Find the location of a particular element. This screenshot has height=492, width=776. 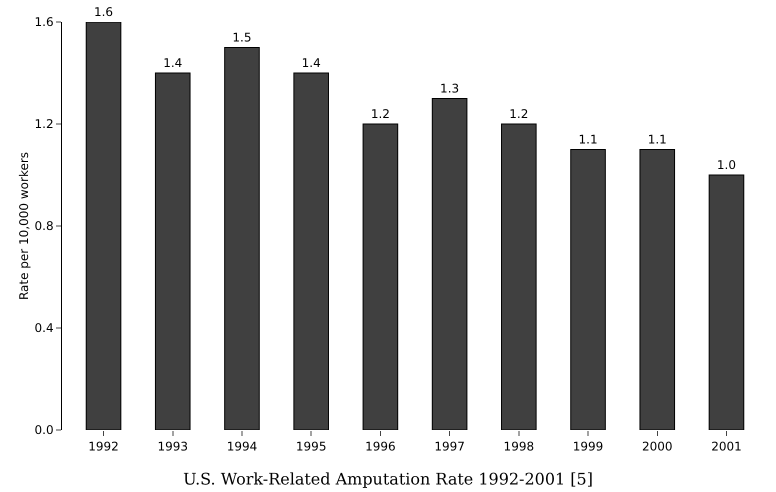

y-tick-label: 1.6 is located at coordinates (44, 22).